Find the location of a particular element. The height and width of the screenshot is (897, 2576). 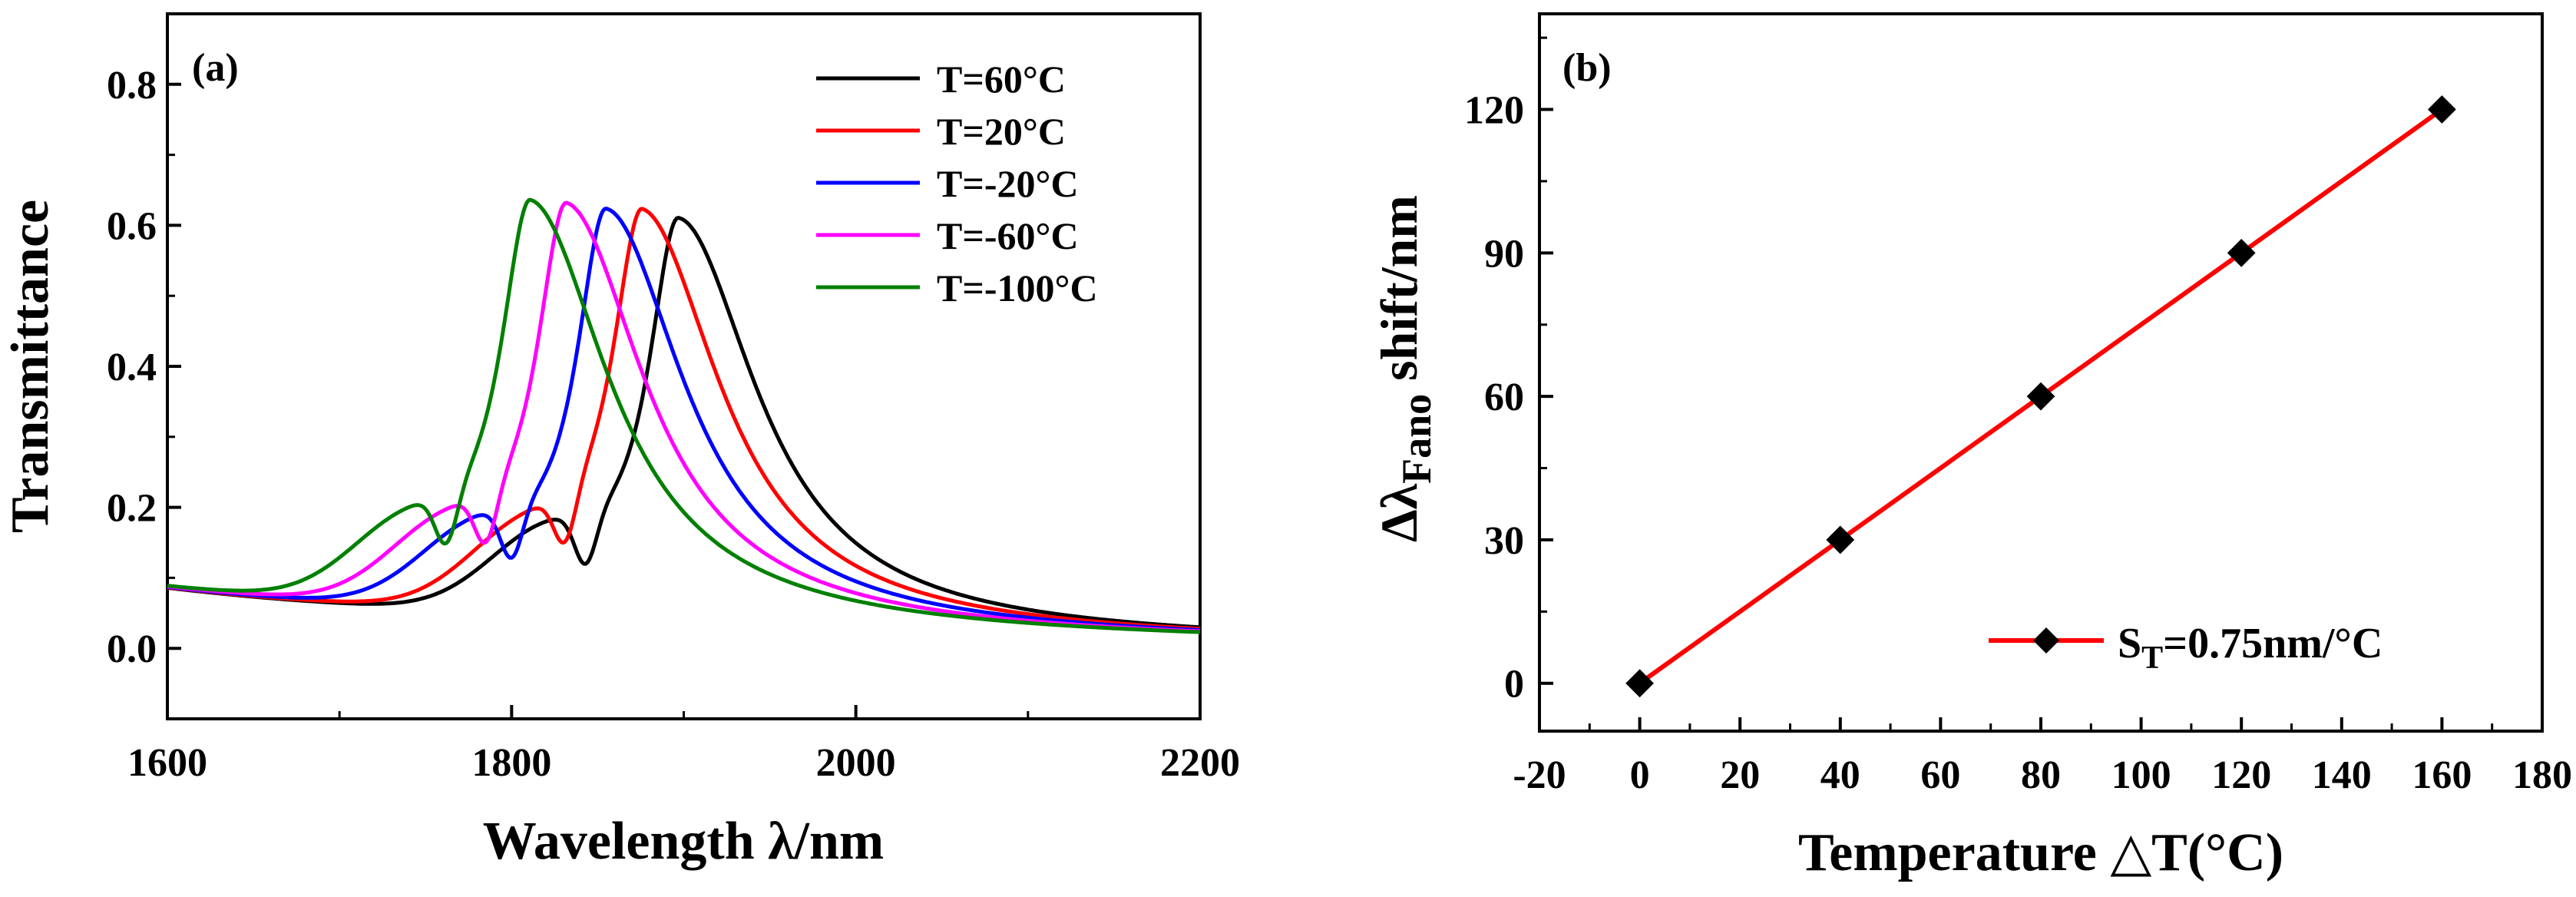

panel-b-label: (b) is located at coordinates (1587, 68).